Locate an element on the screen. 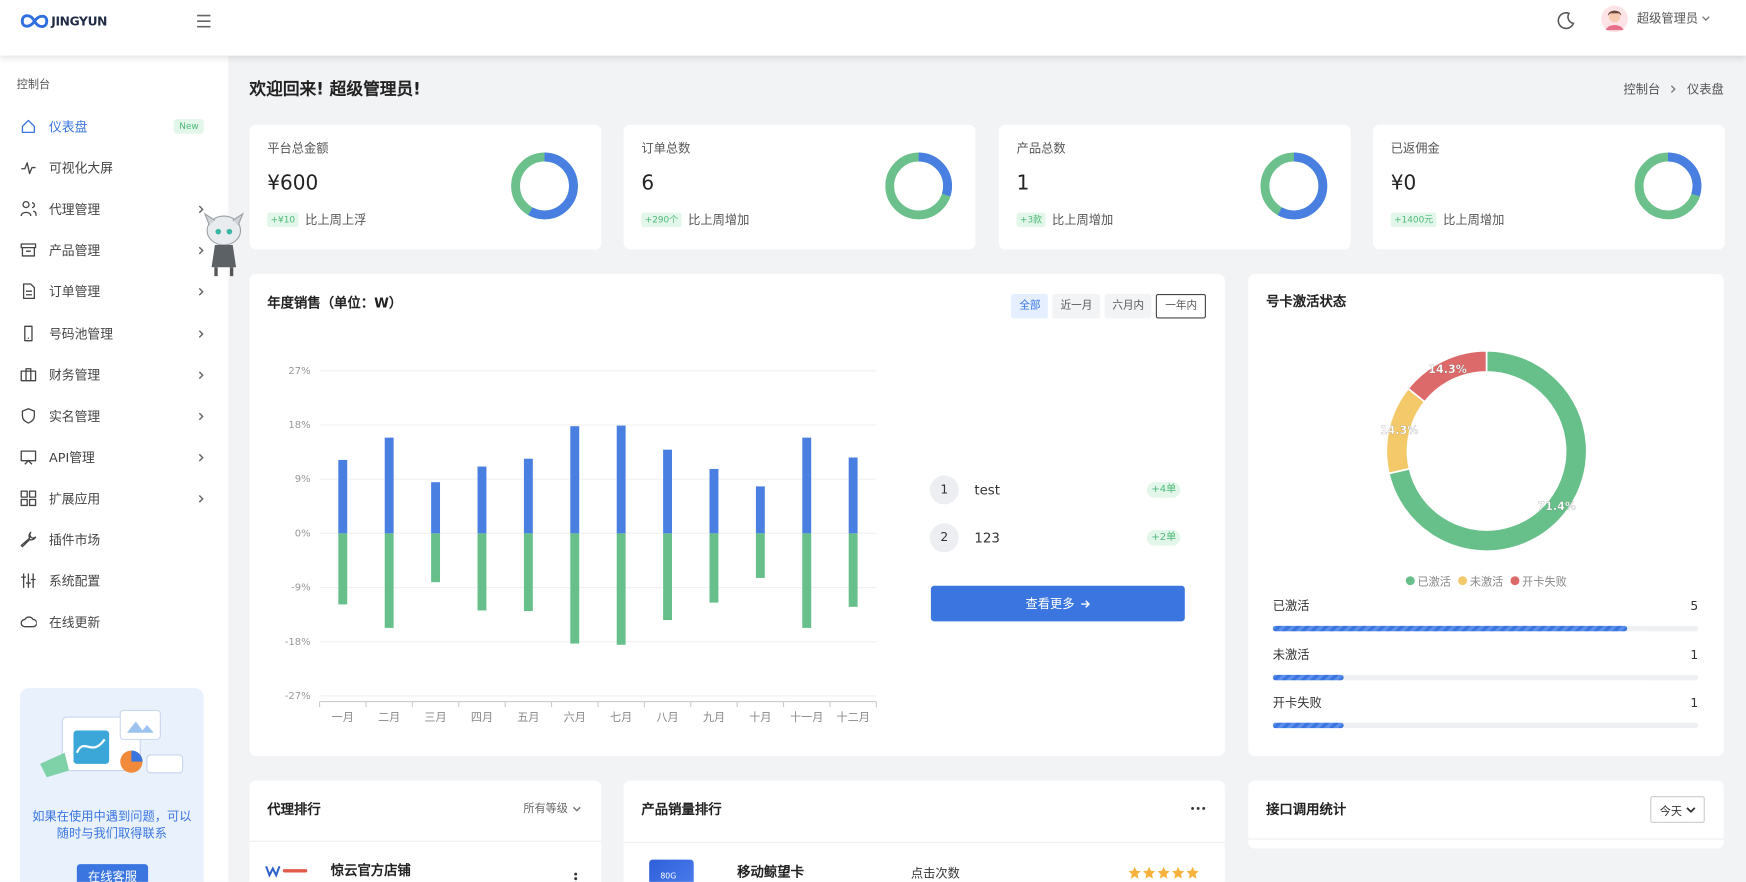 Image resolution: width=1746 pixels, height=882 pixels. agent-menu is located at coordinates (575, 877).